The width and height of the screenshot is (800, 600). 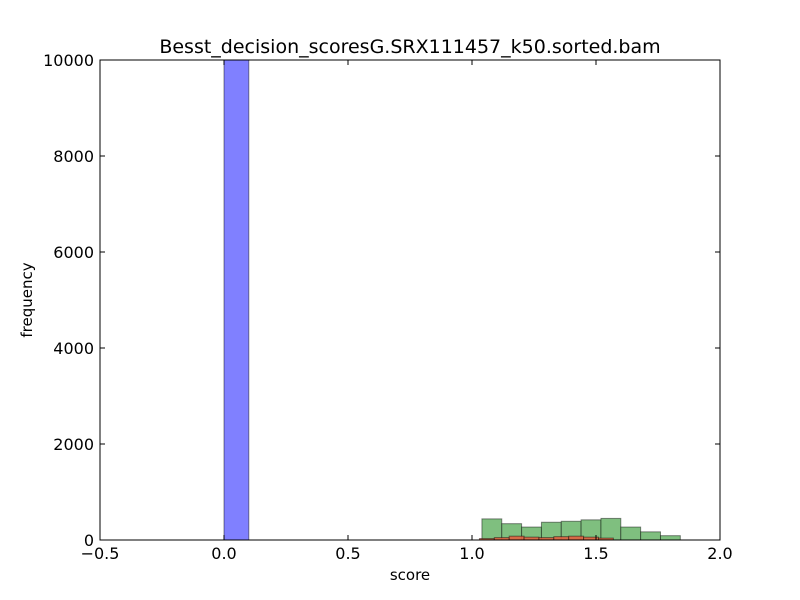 What do you see at coordinates (68, 60) in the screenshot?
I see `y-tick-label: 10000` at bounding box center [68, 60].